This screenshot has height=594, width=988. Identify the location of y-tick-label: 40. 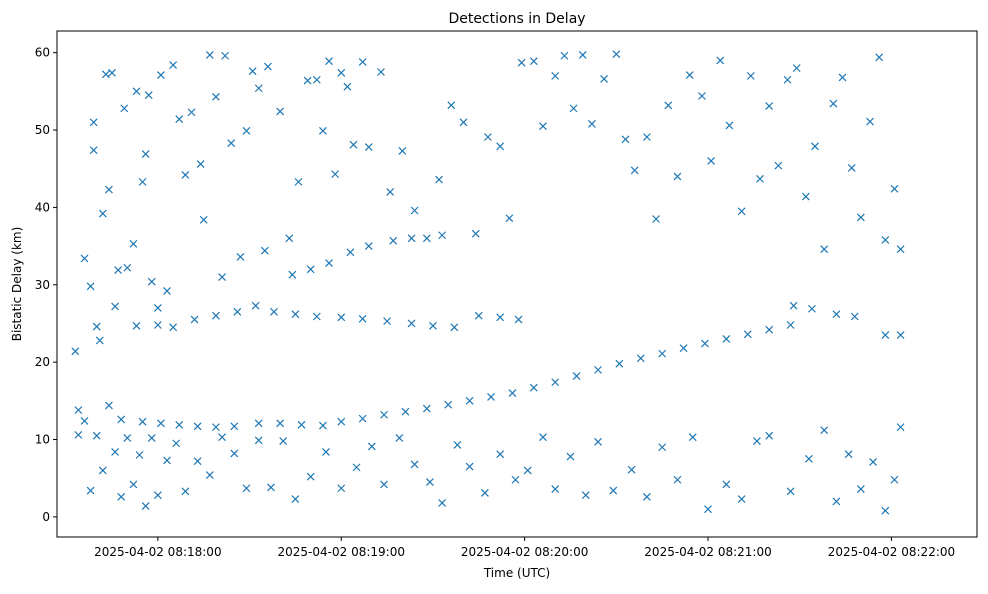
(42, 207).